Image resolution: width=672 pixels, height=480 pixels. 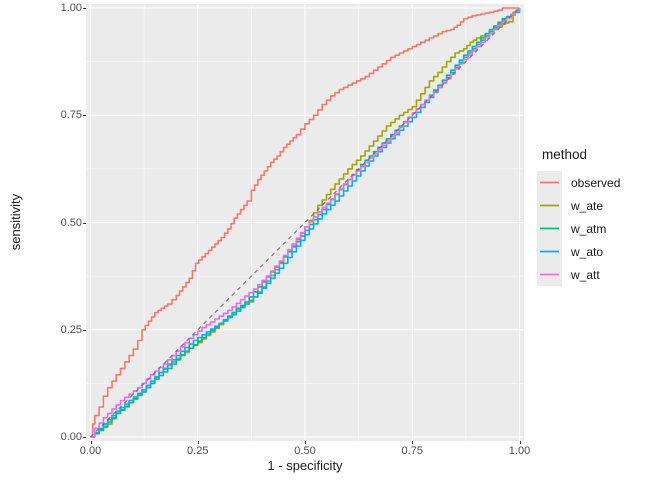 What do you see at coordinates (549, 205) in the screenshot?
I see `legend-key-w_ate` at bounding box center [549, 205].